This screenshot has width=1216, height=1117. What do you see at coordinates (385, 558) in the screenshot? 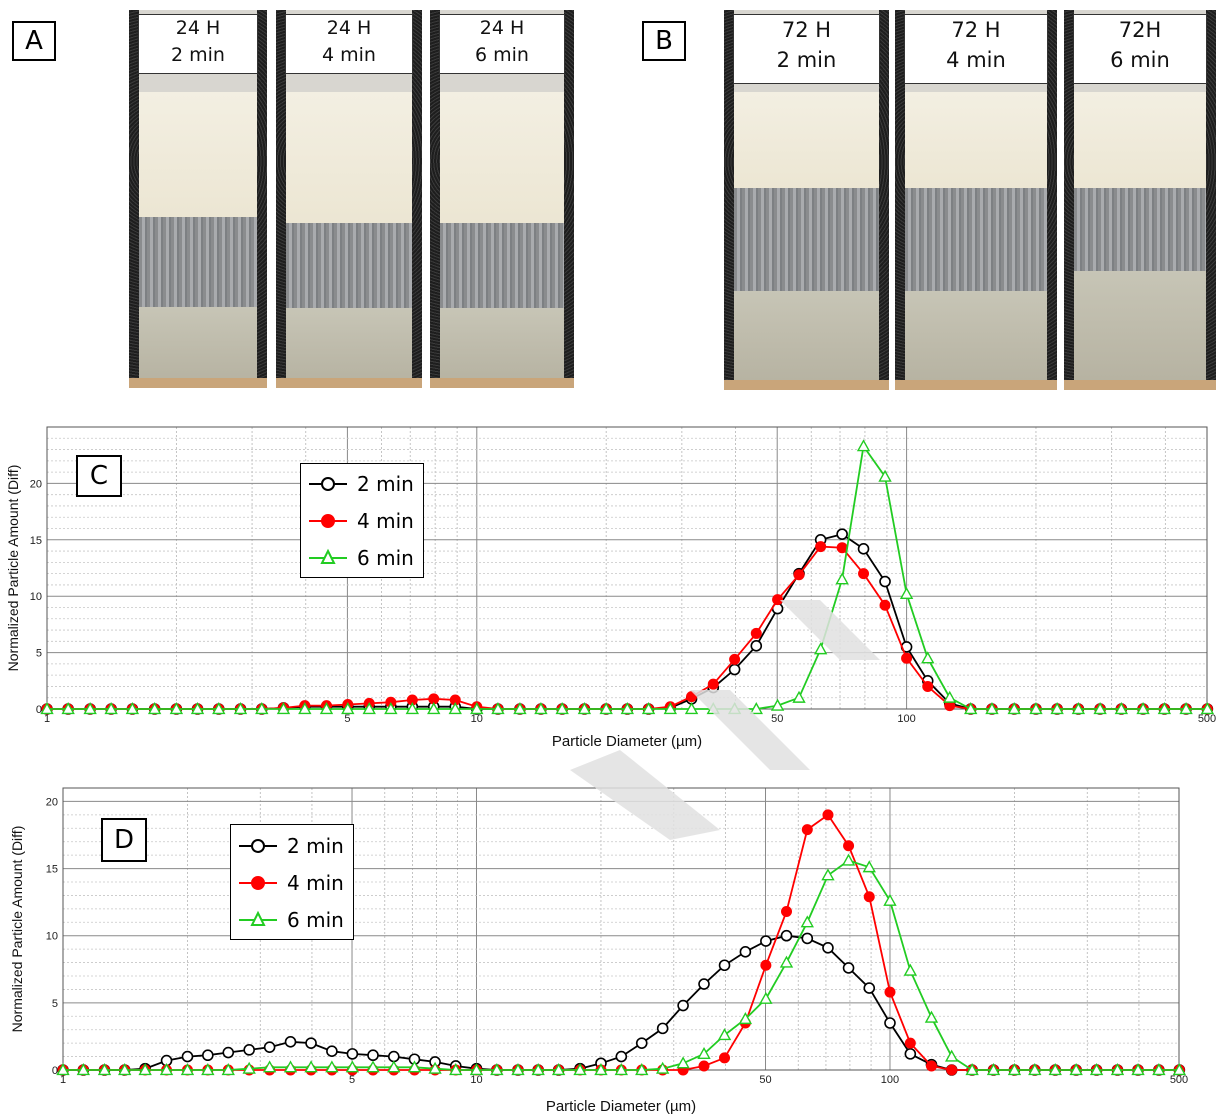
I see `legend-label: 6 min` at bounding box center [385, 558].